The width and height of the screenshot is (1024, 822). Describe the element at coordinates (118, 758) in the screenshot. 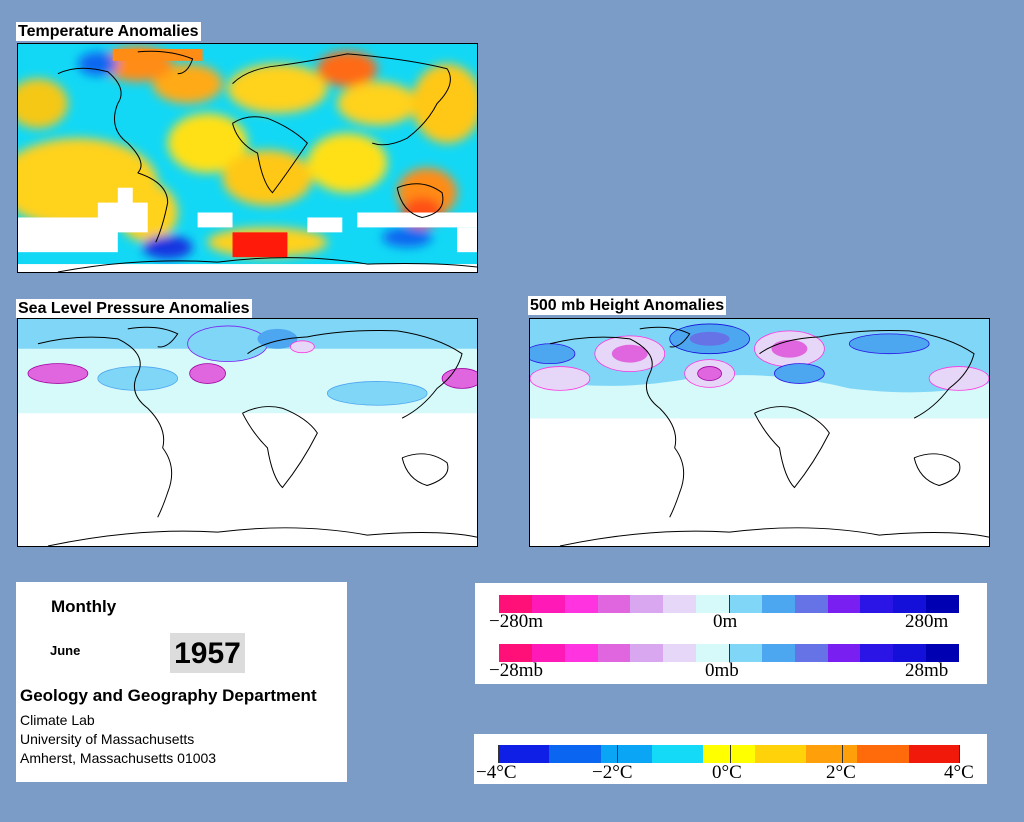

I see `address-line: Amherst, Massachusetts 01003` at that location.